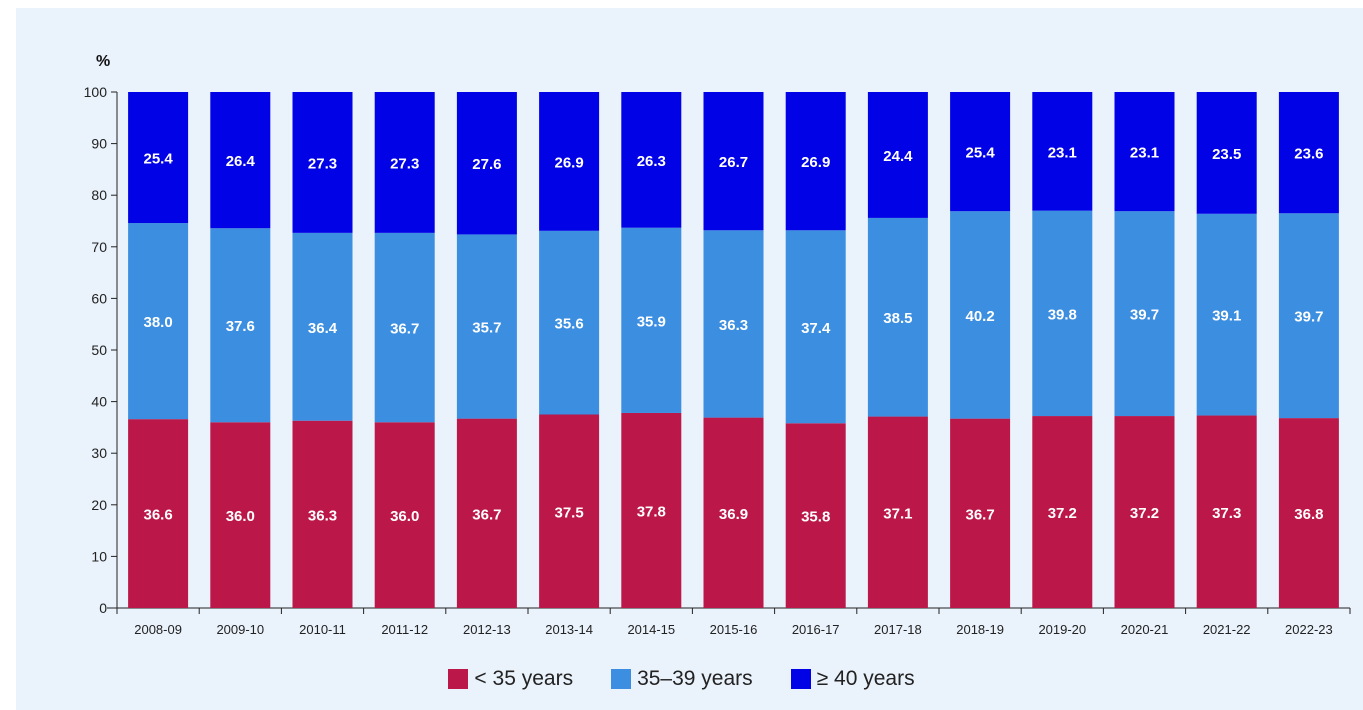  Describe the element at coordinates (1145, 629) in the screenshot. I see `x-tick-label: 2020-21` at that location.